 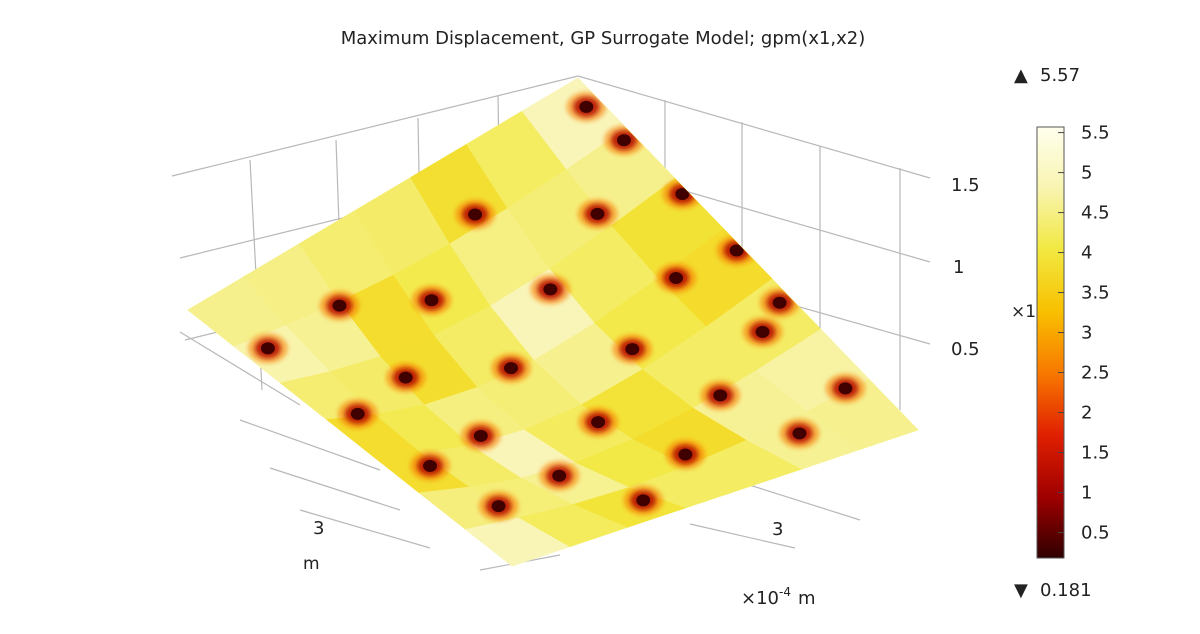 I want to click on colorbar-tick-label: 2, so click(x=1086, y=413).